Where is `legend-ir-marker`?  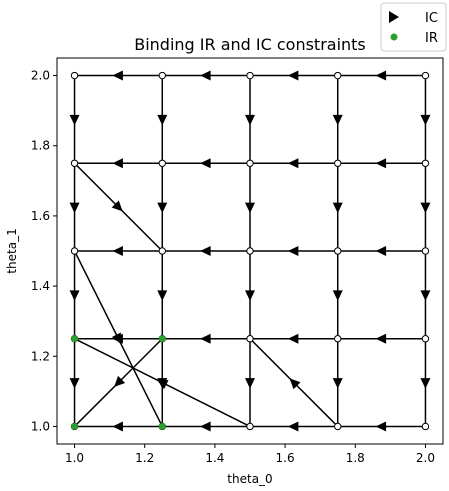 legend-ir-marker is located at coordinates (394, 37).